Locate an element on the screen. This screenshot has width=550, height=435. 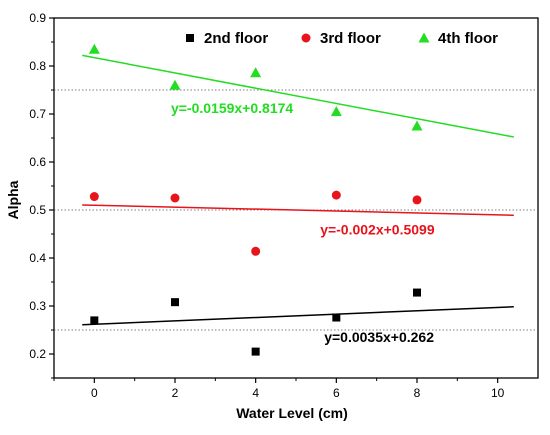
legend-2nd-floor-label: 2nd floor is located at coordinates (236, 38).